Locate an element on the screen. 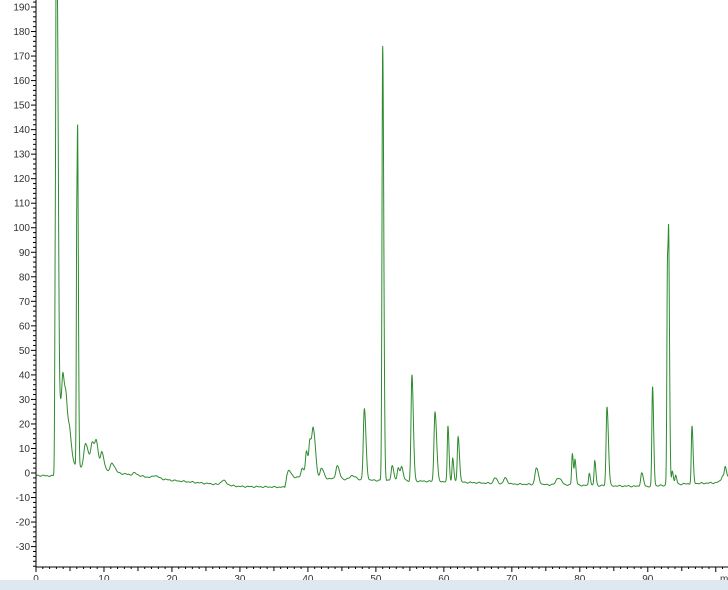  y-tick-label: 10 is located at coordinates (25, 449).